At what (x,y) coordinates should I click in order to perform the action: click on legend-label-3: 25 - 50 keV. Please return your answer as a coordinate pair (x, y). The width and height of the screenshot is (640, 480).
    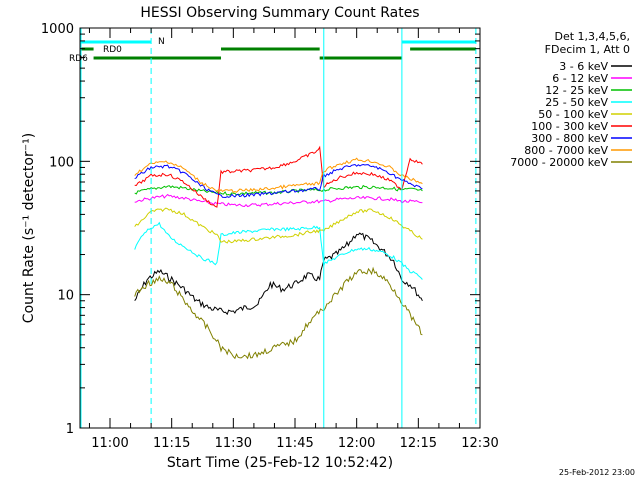
    Looking at the image, I should click on (576, 102).